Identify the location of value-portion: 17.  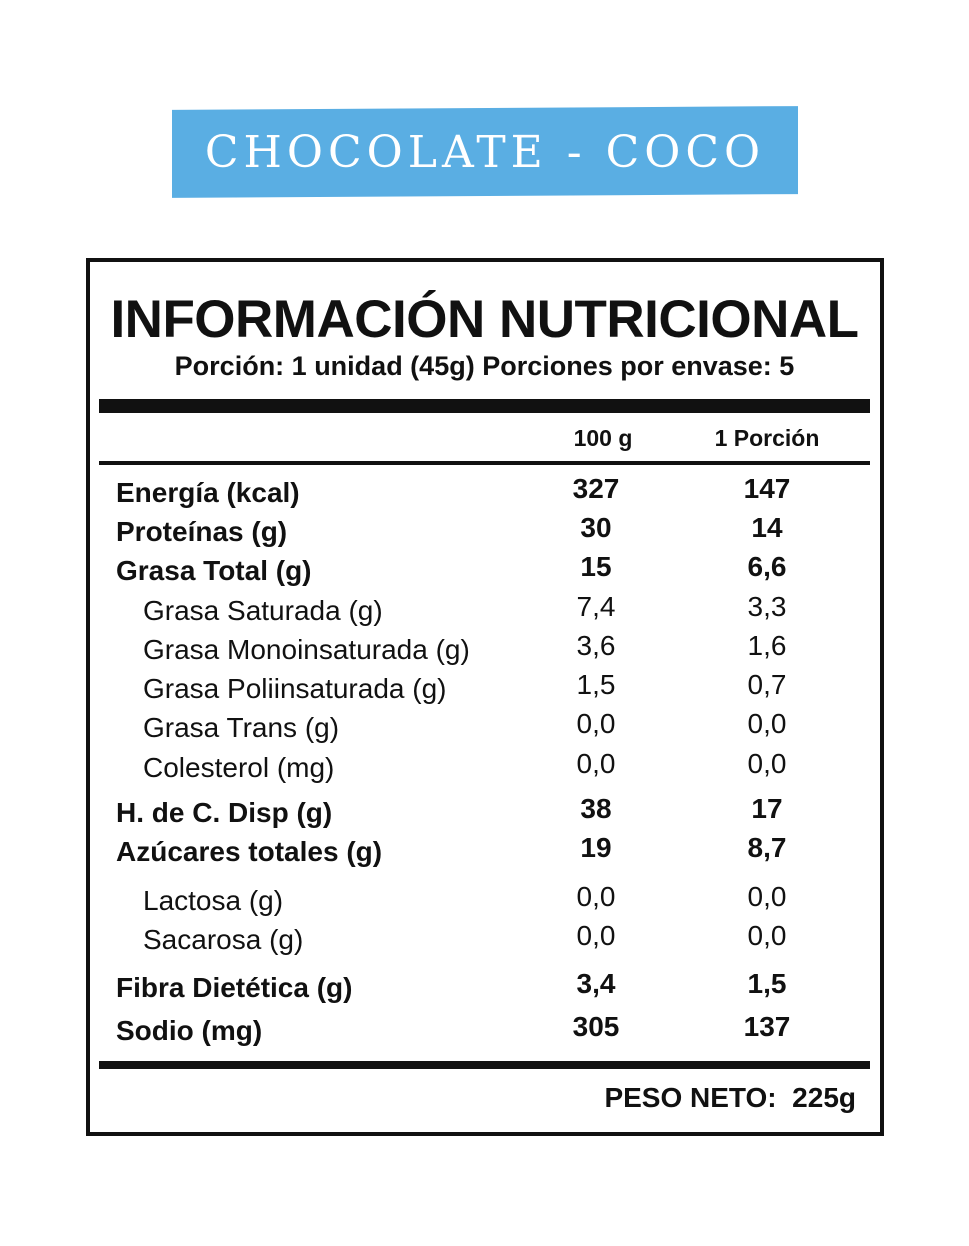
(767, 808).